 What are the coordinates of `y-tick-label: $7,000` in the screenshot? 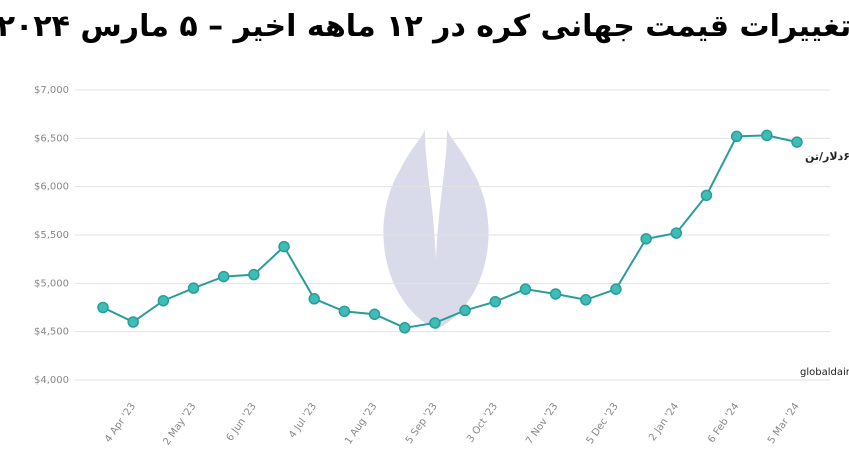 It's located at (51, 90).